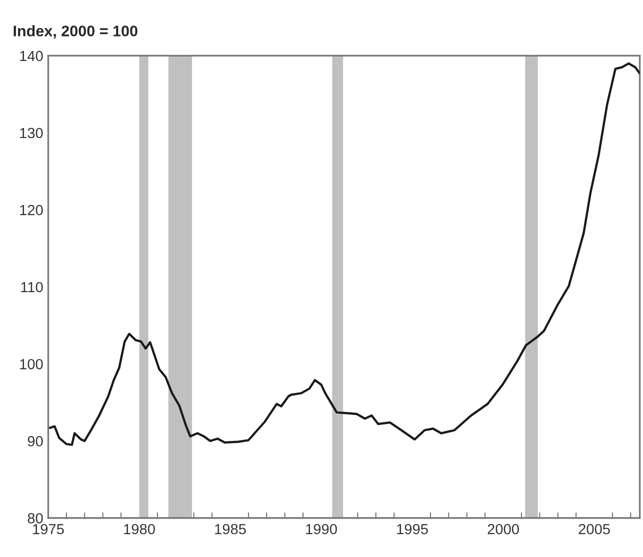 The height and width of the screenshot is (557, 643). Describe the element at coordinates (31, 133) in the screenshot. I see `y-tick-label: 130` at that location.